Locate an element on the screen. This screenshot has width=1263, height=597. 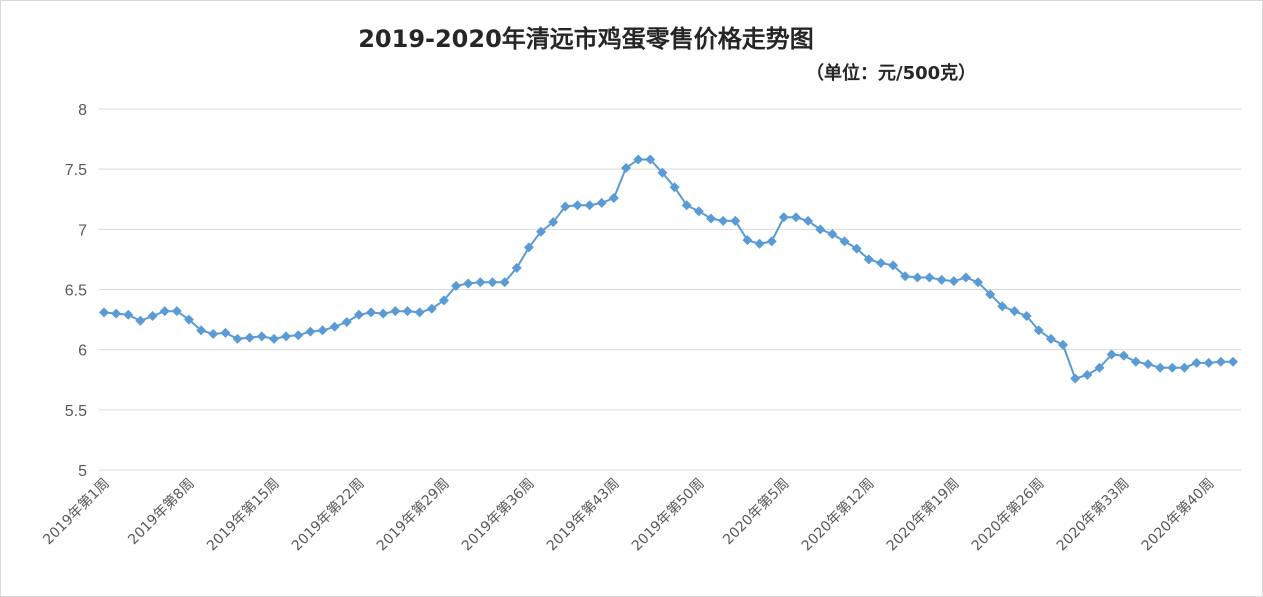
y-tick-label: 5.5 is located at coordinates (76, 411).